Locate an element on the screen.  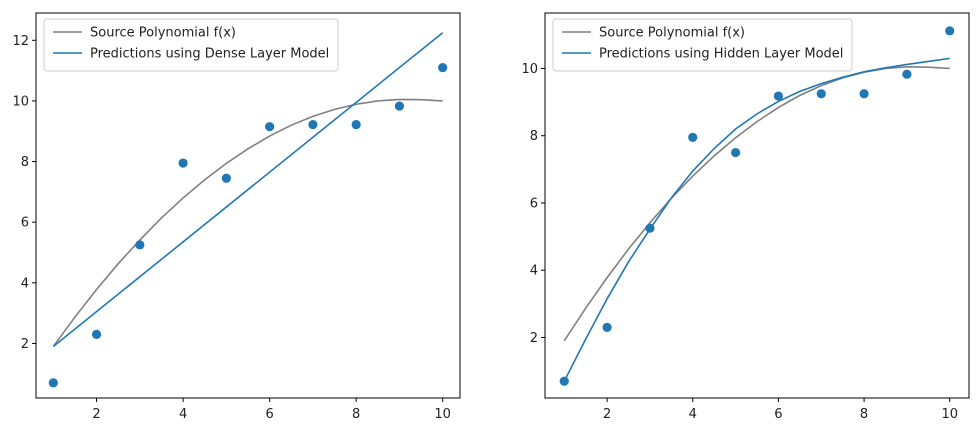
right-y-tick-label: 2 is located at coordinates (534, 338).